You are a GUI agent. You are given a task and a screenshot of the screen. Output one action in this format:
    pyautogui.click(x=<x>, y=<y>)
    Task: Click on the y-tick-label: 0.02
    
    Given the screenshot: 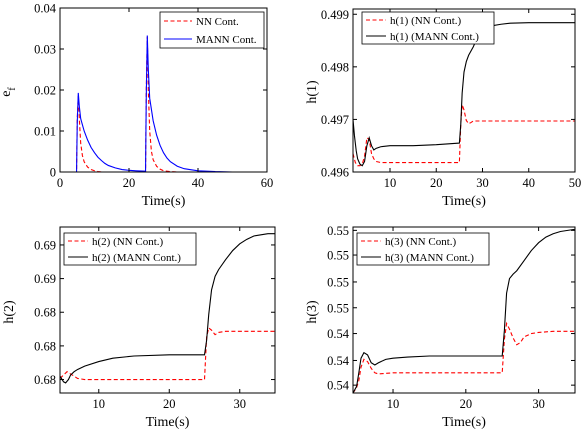 What is the action you would take?
    pyautogui.click(x=45, y=91)
    